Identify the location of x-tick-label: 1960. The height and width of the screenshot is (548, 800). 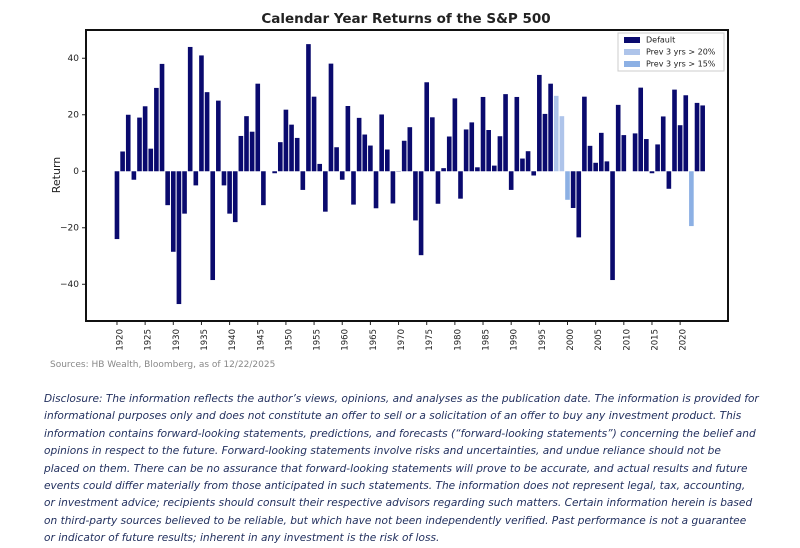
(346, 339).